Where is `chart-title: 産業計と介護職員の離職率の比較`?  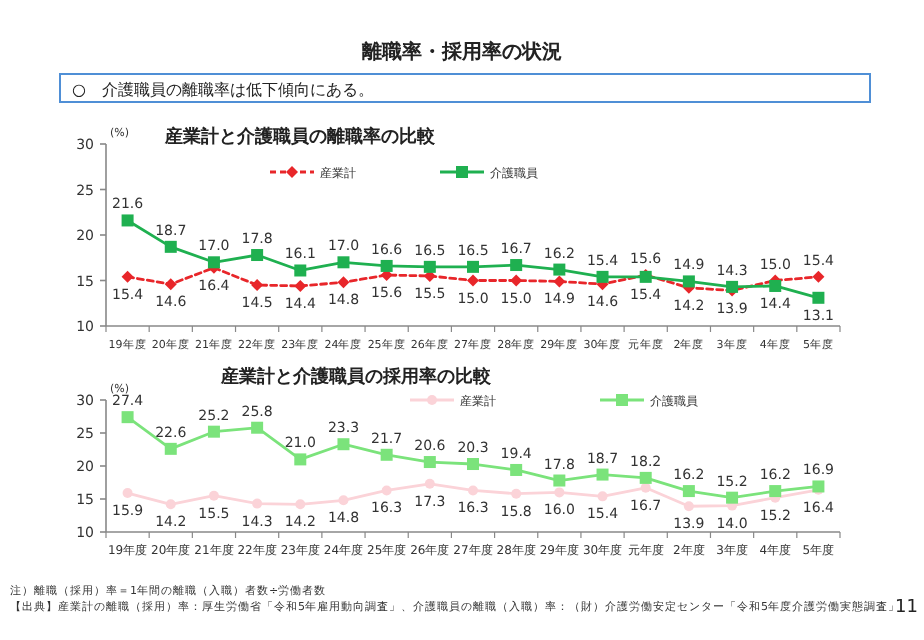
chart-title: 産業計と介護職員の離職率の比較 is located at coordinates (300, 137).